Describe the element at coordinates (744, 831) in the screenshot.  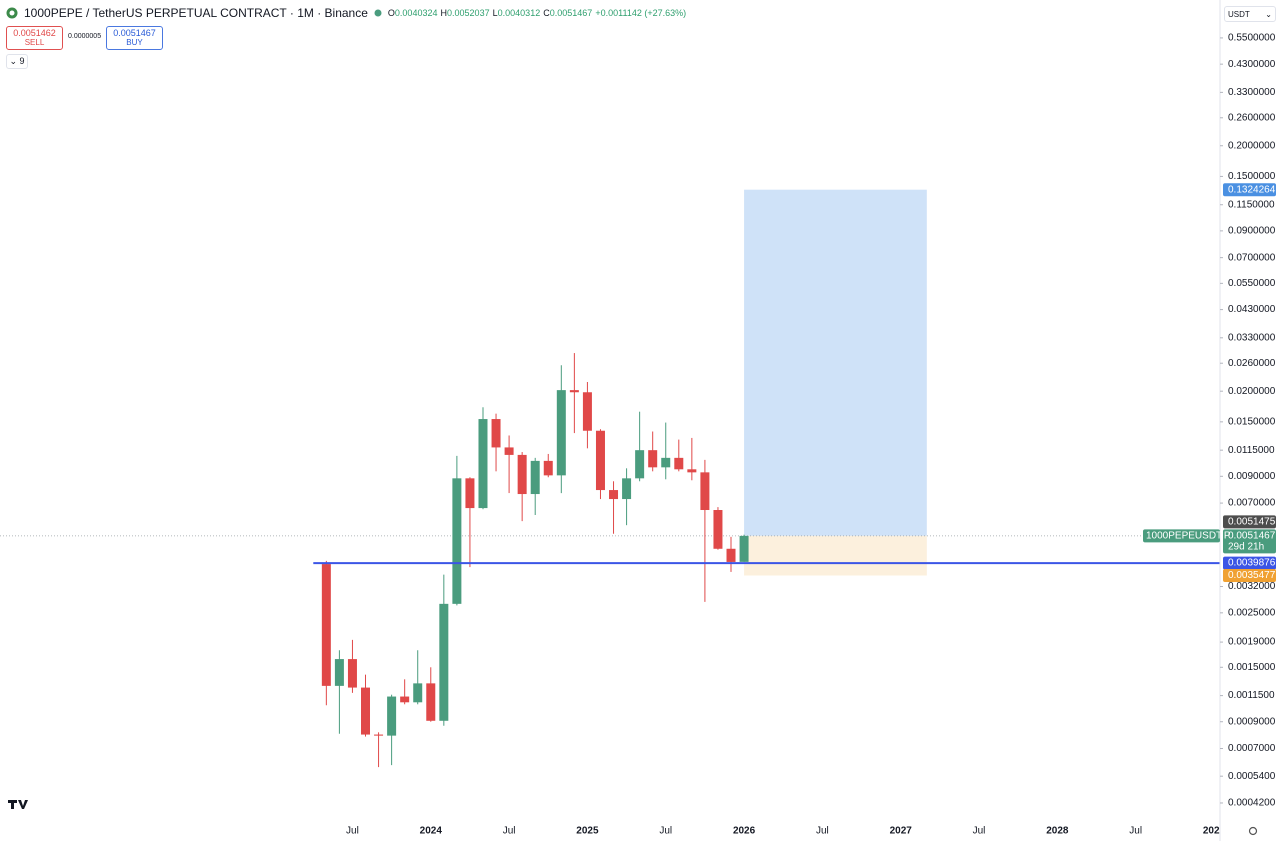
I see `x-tick-label: 2026` at that location.